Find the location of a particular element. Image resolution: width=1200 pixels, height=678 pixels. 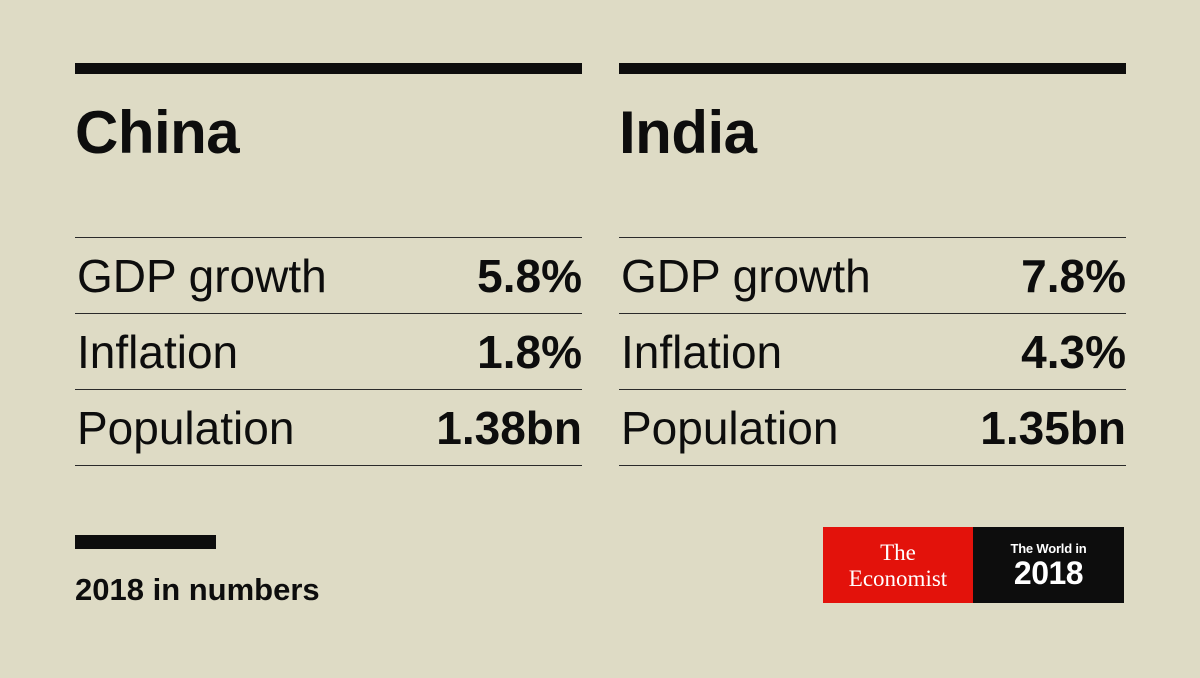

china-population-label: Population is located at coordinates (186, 427).